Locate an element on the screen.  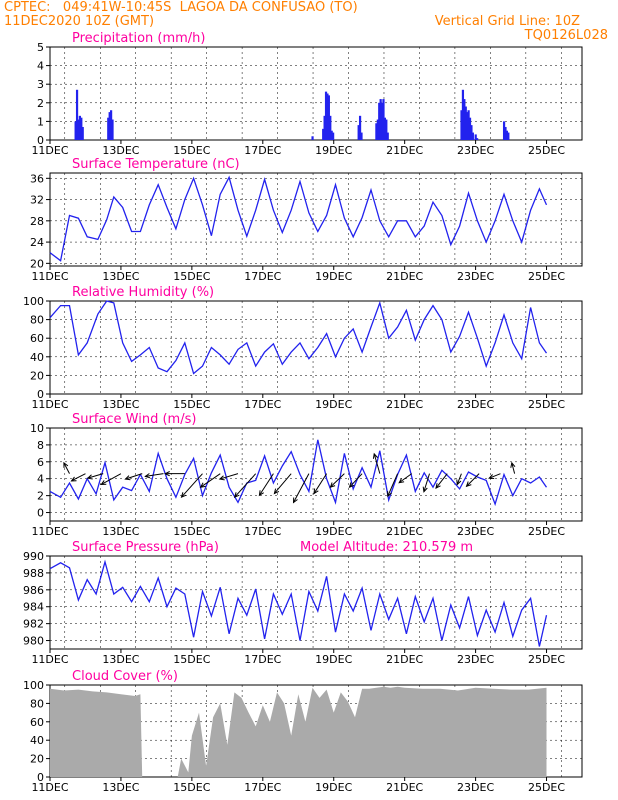
y-tick-label: 0 is located at coordinates (40, 513).